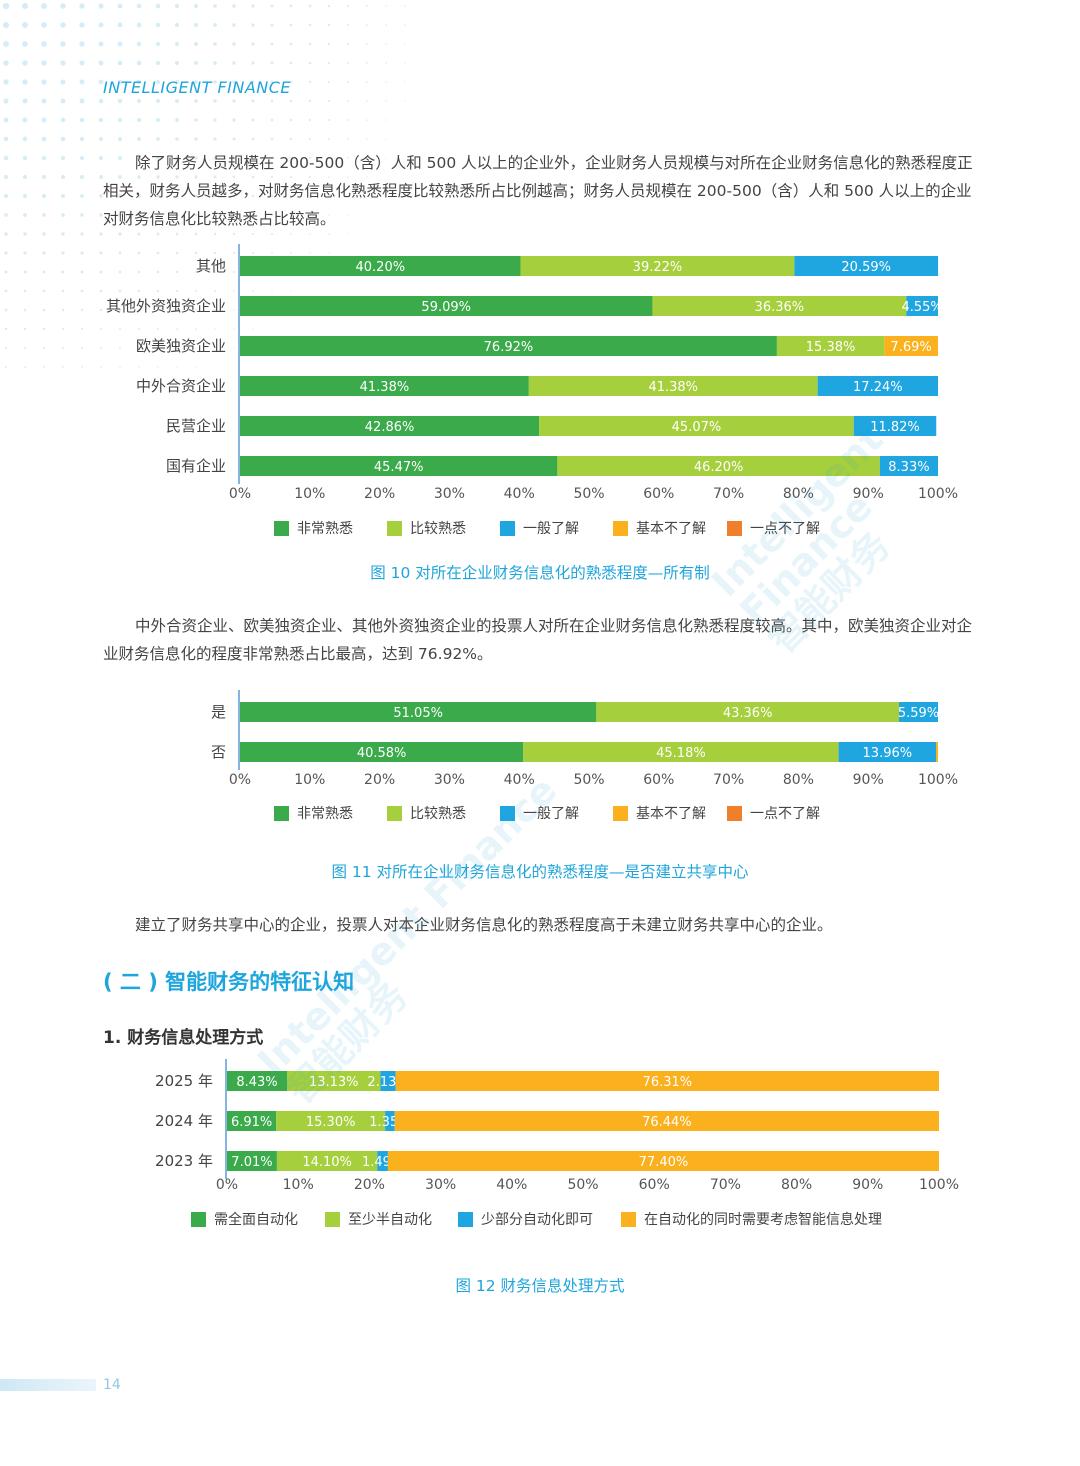 The image size is (1080, 1466). I want to click on legend-label: 比较熟悉, so click(438, 814).